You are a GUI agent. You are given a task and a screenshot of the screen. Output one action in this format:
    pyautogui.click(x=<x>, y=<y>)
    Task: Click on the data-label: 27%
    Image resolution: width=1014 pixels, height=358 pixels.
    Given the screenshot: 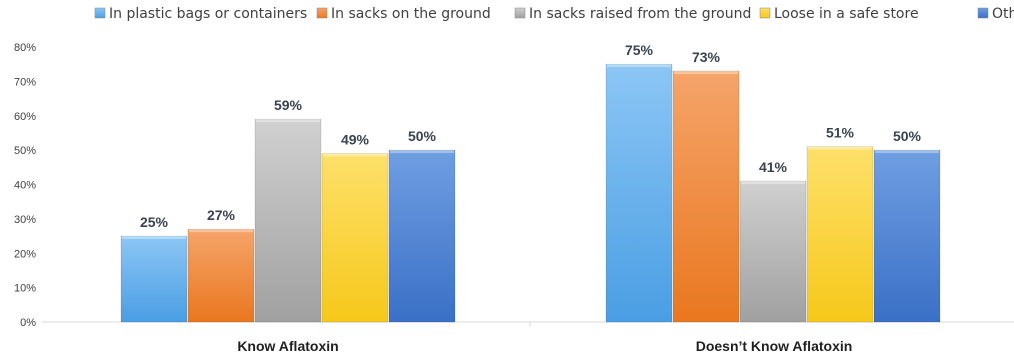 What is the action you would take?
    pyautogui.click(x=221, y=215)
    